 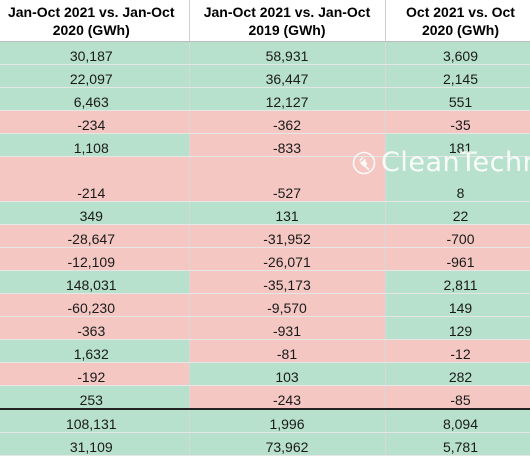 I want to click on table-cell: 1,632, so click(x=95, y=351).